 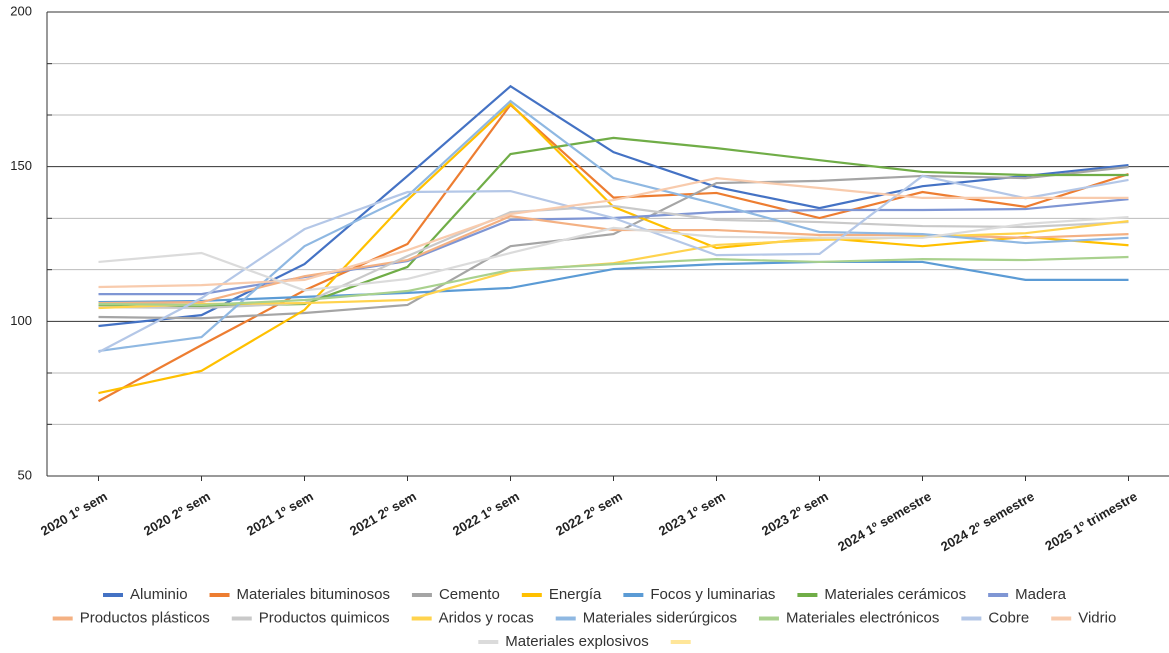 What do you see at coordinates (576, 641) in the screenshot?
I see `legend-label: Materiales explosivos` at bounding box center [576, 641].